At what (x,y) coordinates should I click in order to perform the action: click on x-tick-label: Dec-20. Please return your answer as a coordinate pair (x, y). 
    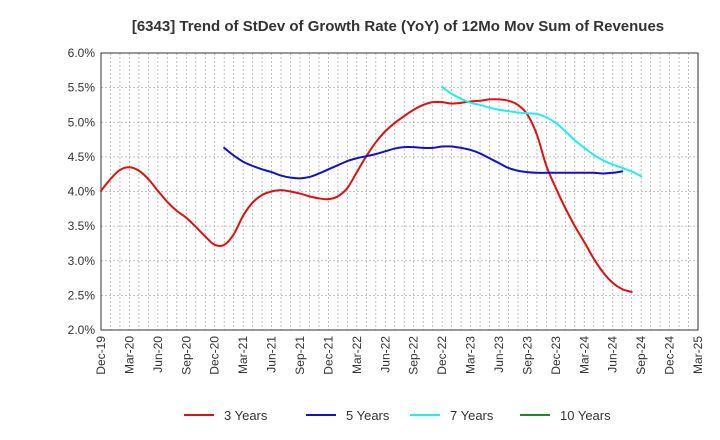
    Looking at the image, I should click on (215, 355).